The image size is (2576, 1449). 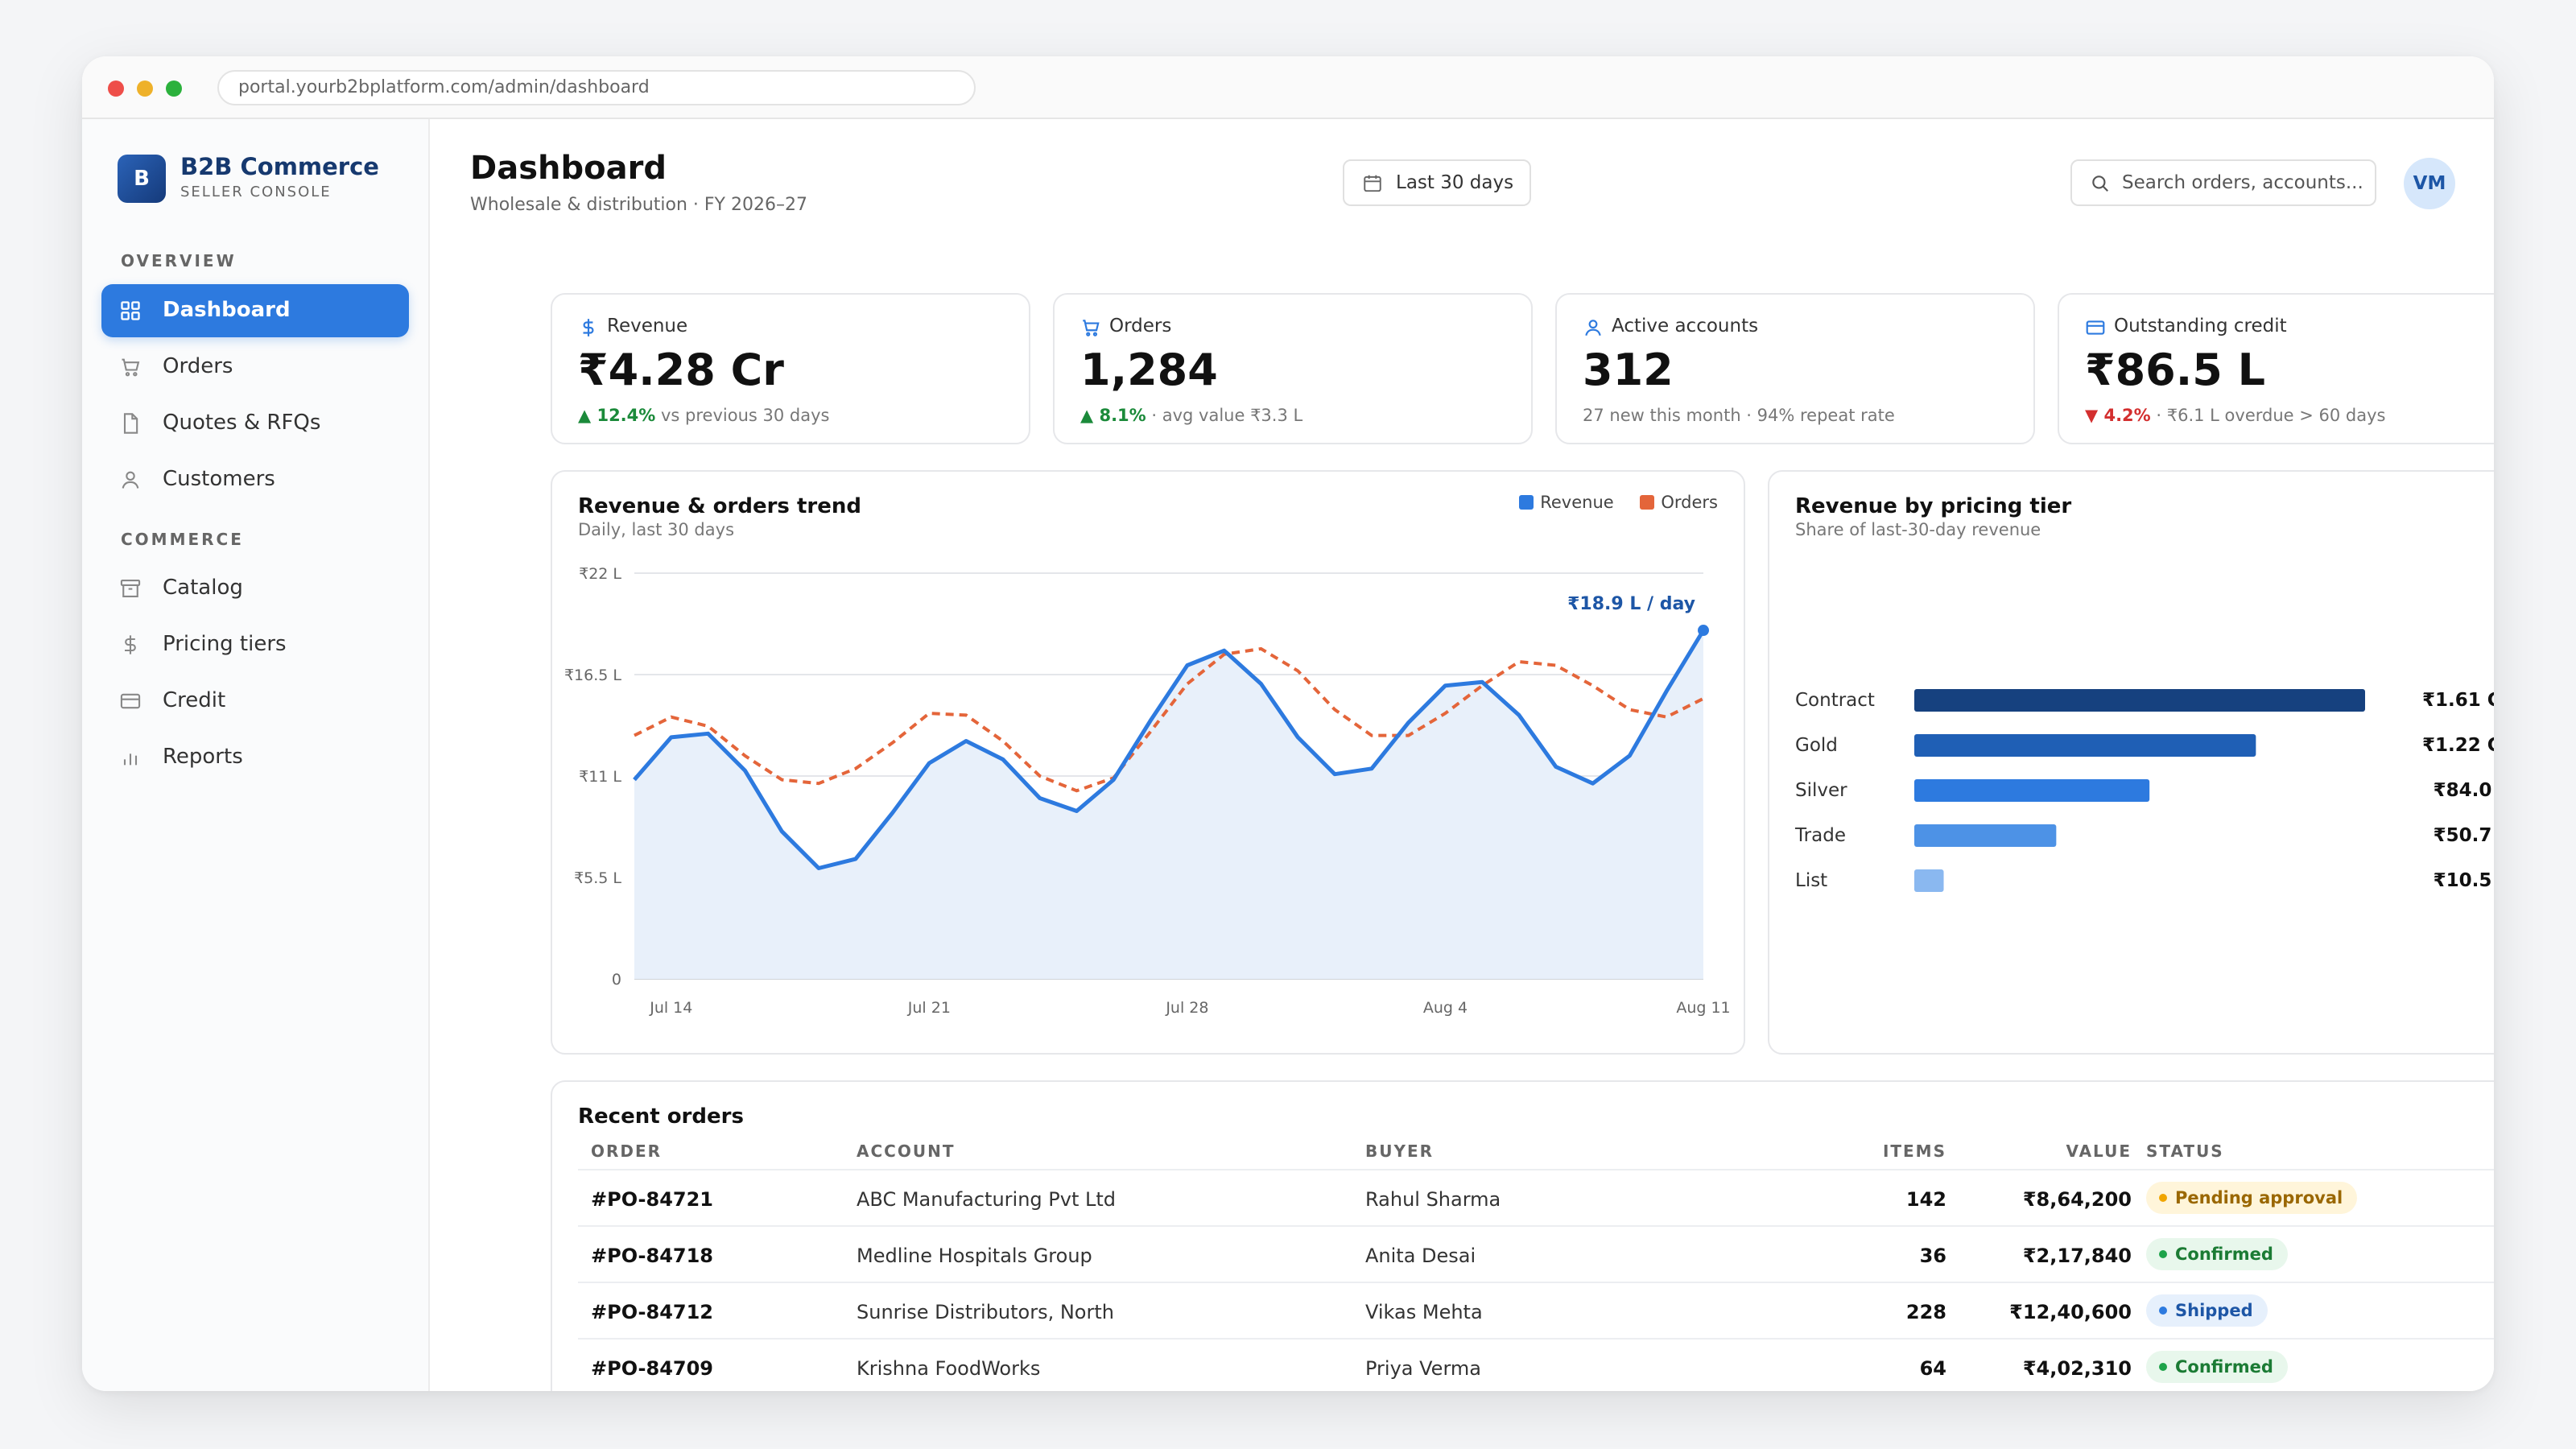 I want to click on calendar-icon, so click(x=1372, y=183).